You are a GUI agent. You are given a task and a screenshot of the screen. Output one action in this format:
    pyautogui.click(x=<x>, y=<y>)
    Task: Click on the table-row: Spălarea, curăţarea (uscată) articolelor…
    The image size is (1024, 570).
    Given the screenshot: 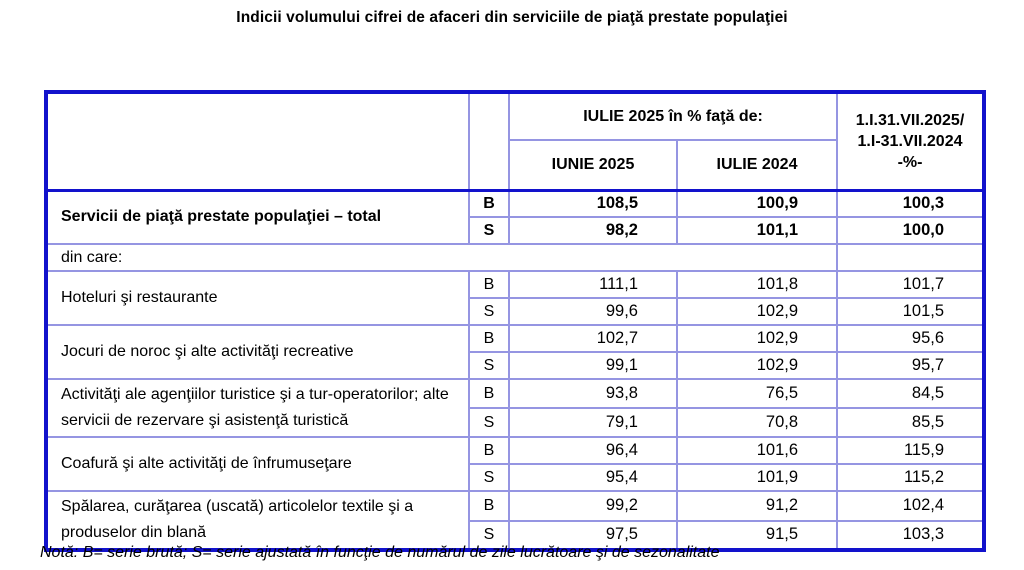 What is the action you would take?
    pyautogui.click(x=515, y=520)
    